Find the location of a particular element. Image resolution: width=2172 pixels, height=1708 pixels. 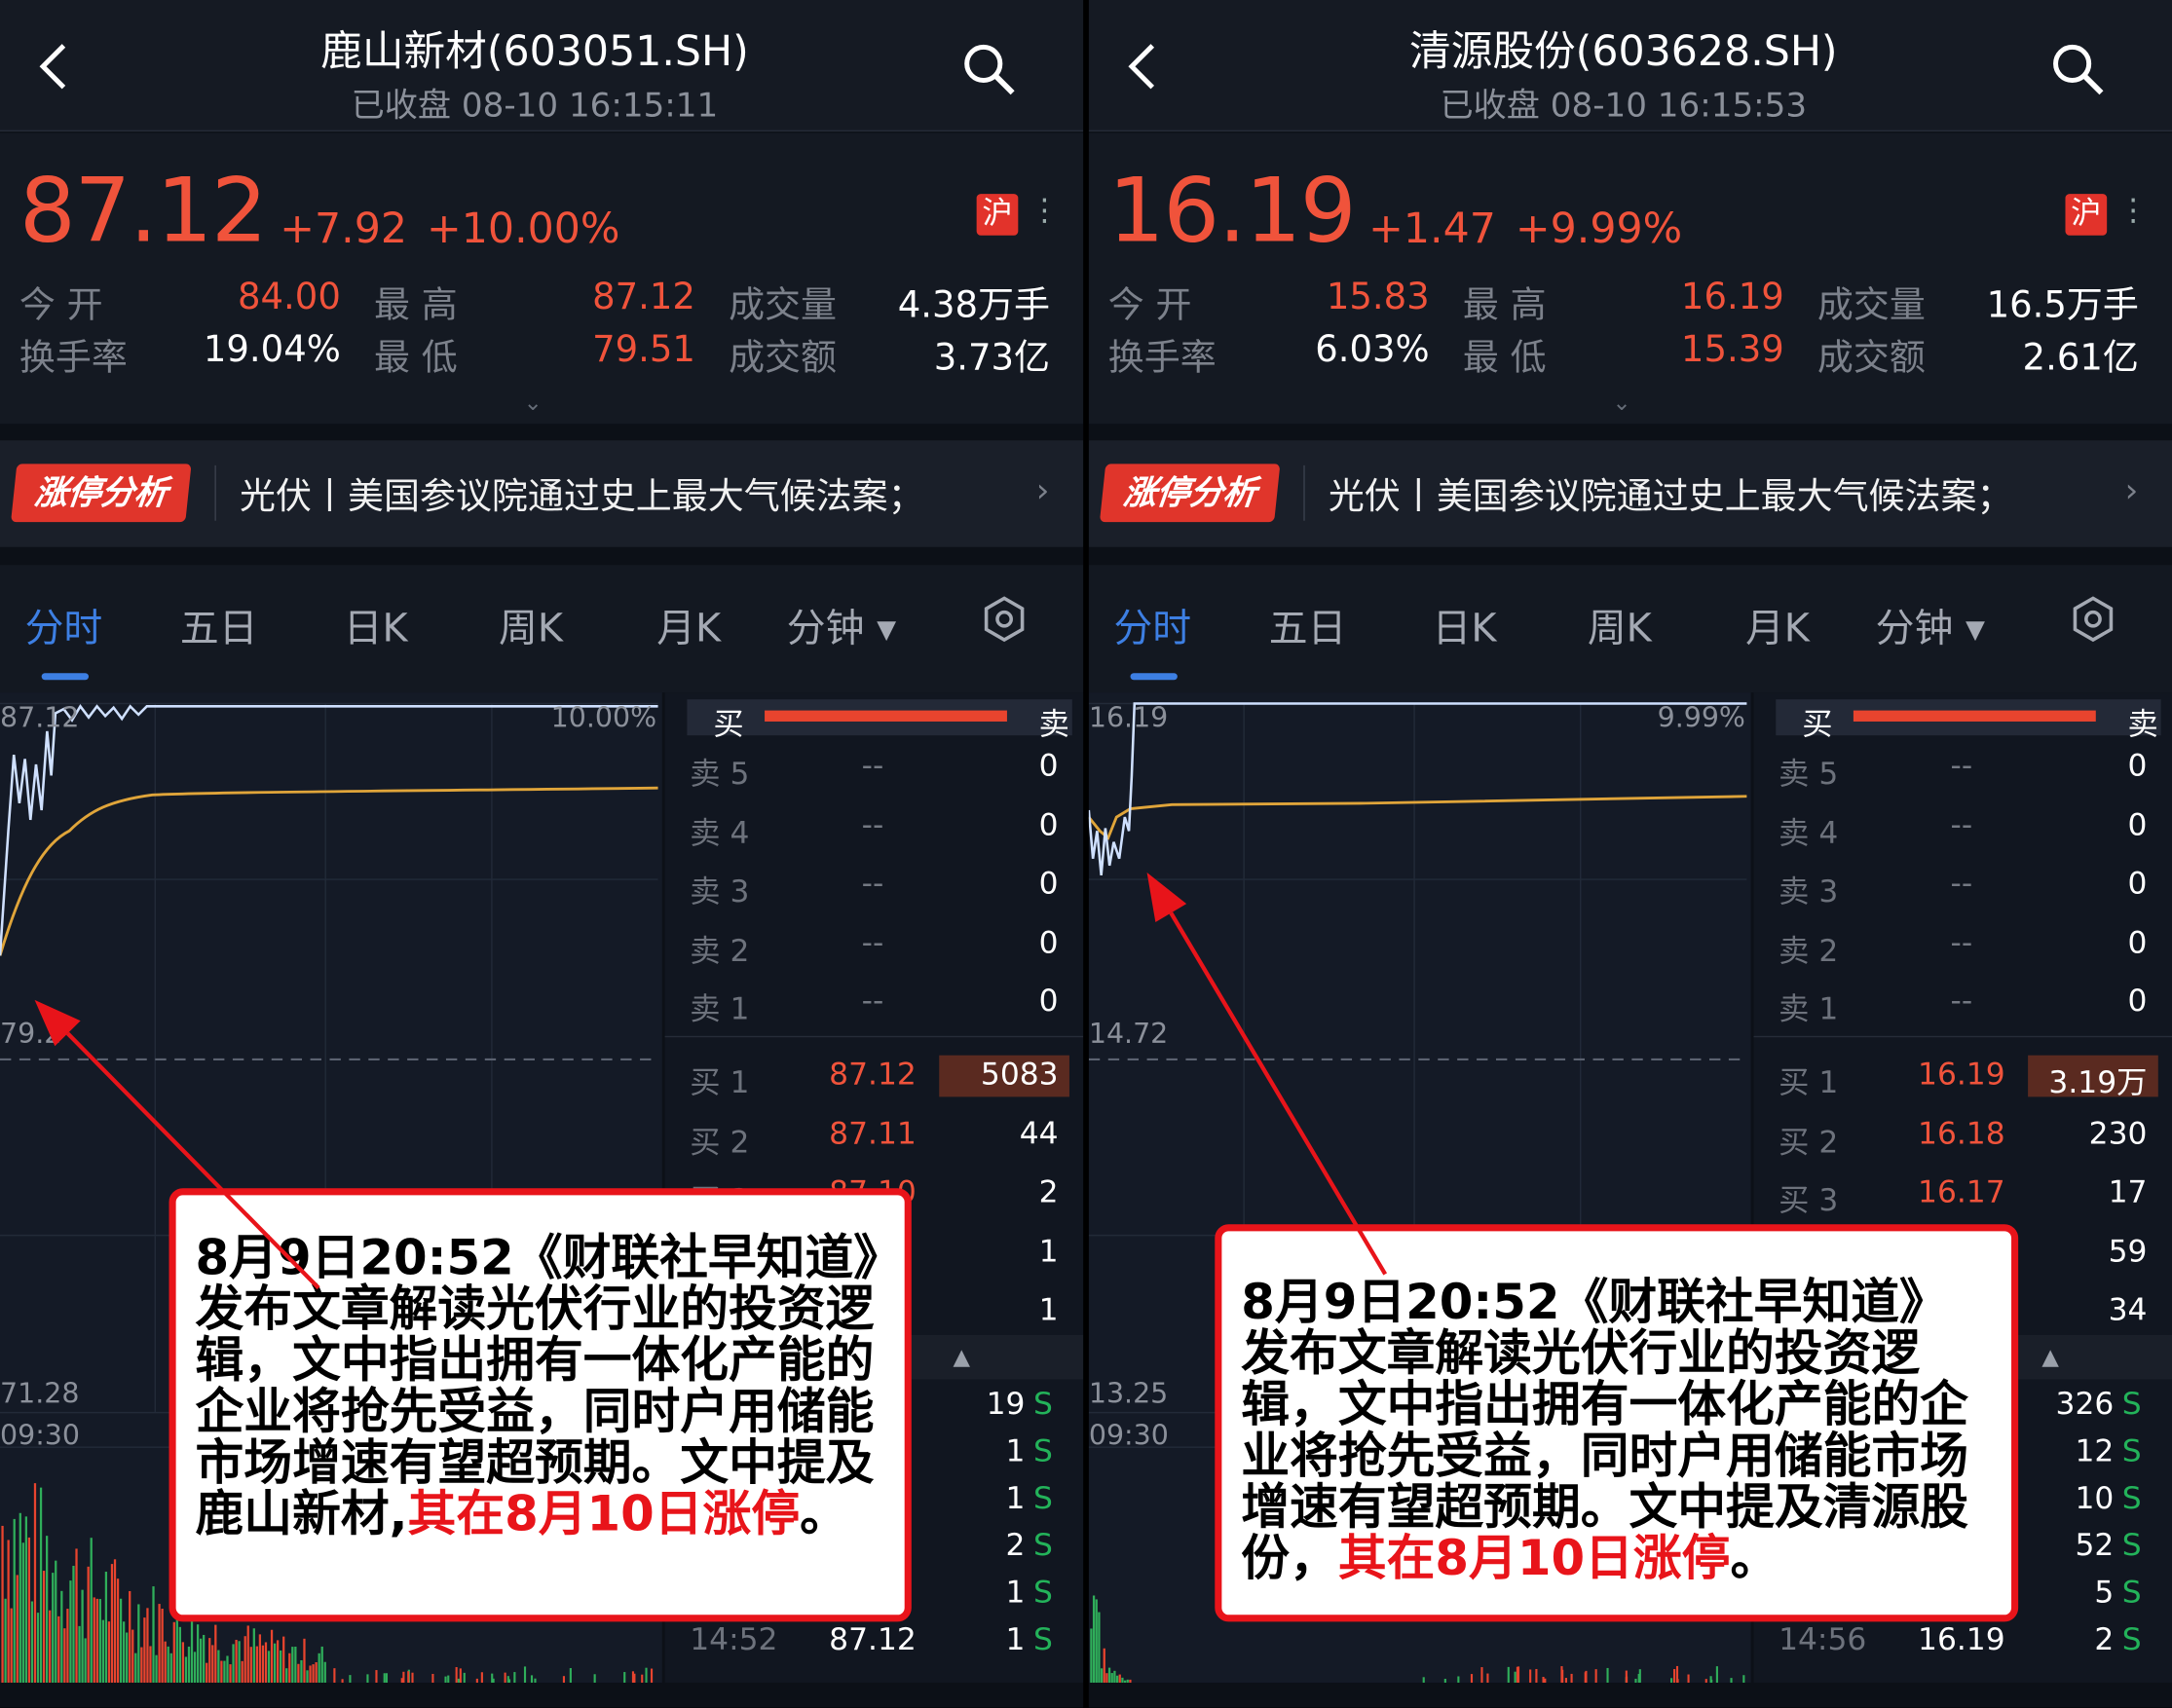

low-label: 最 低 is located at coordinates (415, 359).